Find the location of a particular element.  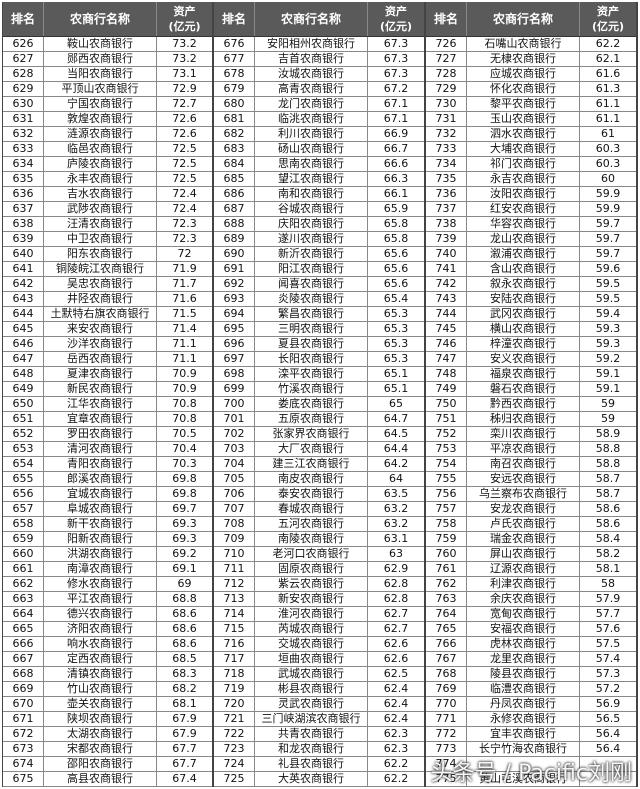

cell: 740 is located at coordinates (446, 254).